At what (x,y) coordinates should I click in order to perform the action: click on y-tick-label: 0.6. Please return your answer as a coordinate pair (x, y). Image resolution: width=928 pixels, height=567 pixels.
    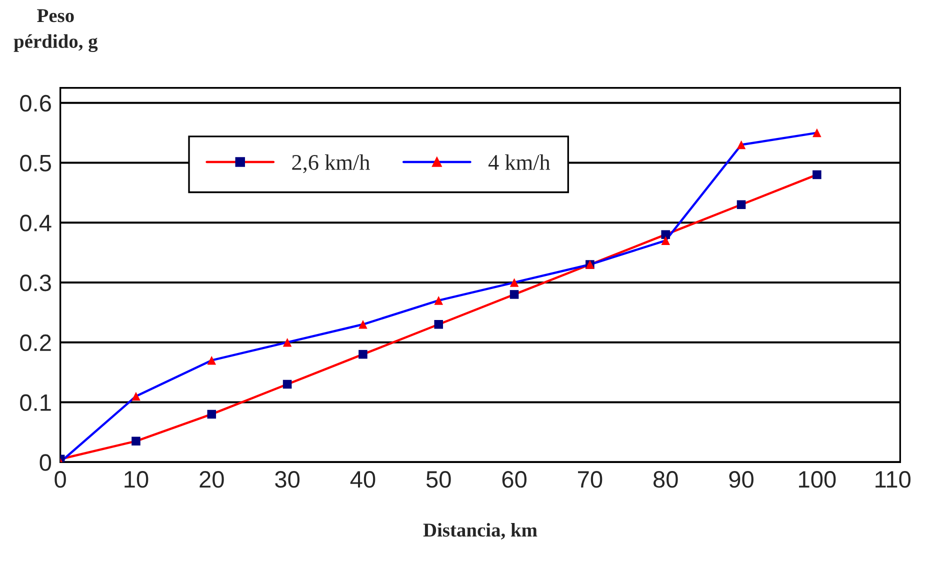
    Looking at the image, I should click on (35, 103).